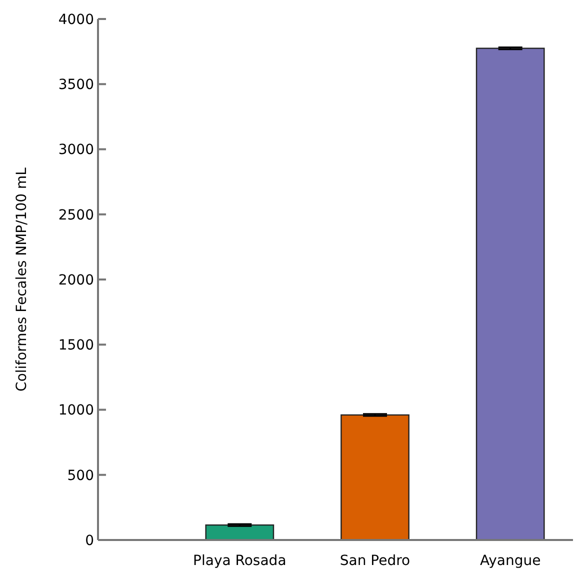 The height and width of the screenshot is (575, 575). I want to click on y-tick-label: 0, so click(89, 540).